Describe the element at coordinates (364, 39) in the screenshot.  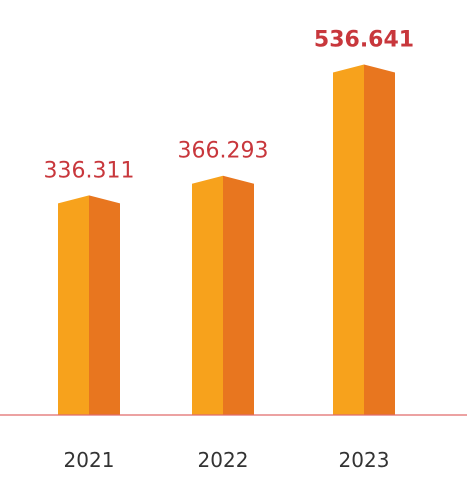
I see `value-label-2023: 536.641` at that location.